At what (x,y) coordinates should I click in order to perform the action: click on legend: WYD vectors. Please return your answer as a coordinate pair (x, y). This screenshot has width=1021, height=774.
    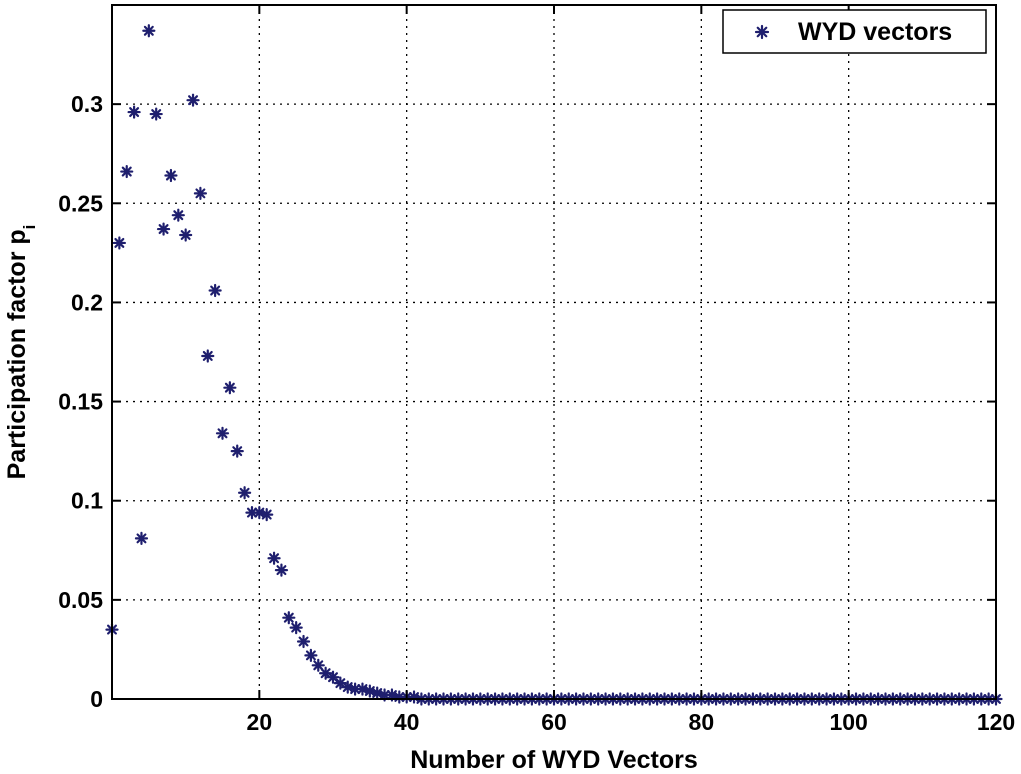
    Looking at the image, I should click on (854, 31).